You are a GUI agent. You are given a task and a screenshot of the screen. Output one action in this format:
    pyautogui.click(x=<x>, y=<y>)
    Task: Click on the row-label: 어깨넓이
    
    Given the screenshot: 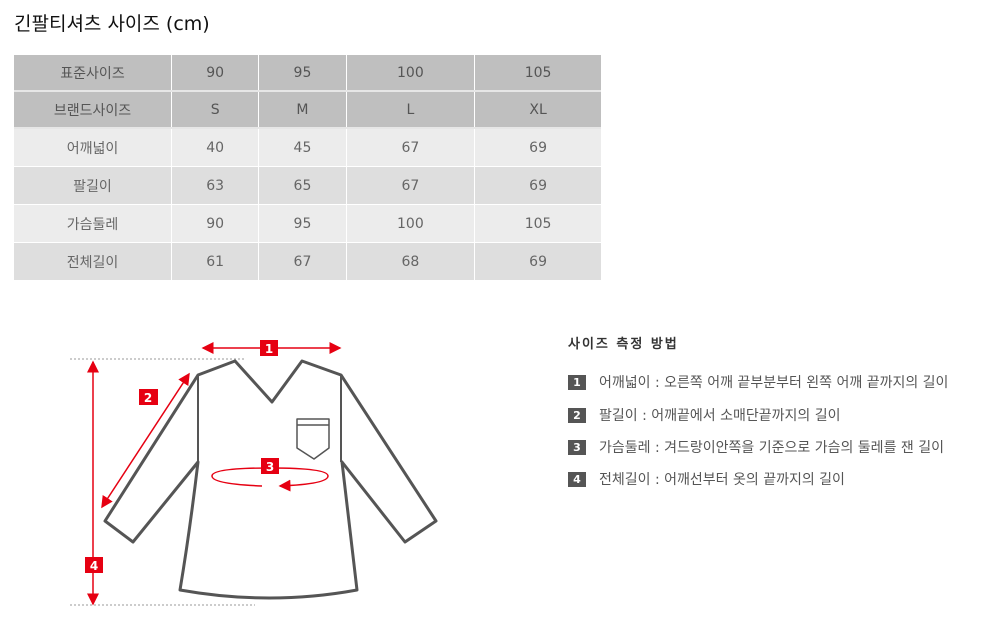 What is the action you would take?
    pyautogui.click(x=93, y=147)
    